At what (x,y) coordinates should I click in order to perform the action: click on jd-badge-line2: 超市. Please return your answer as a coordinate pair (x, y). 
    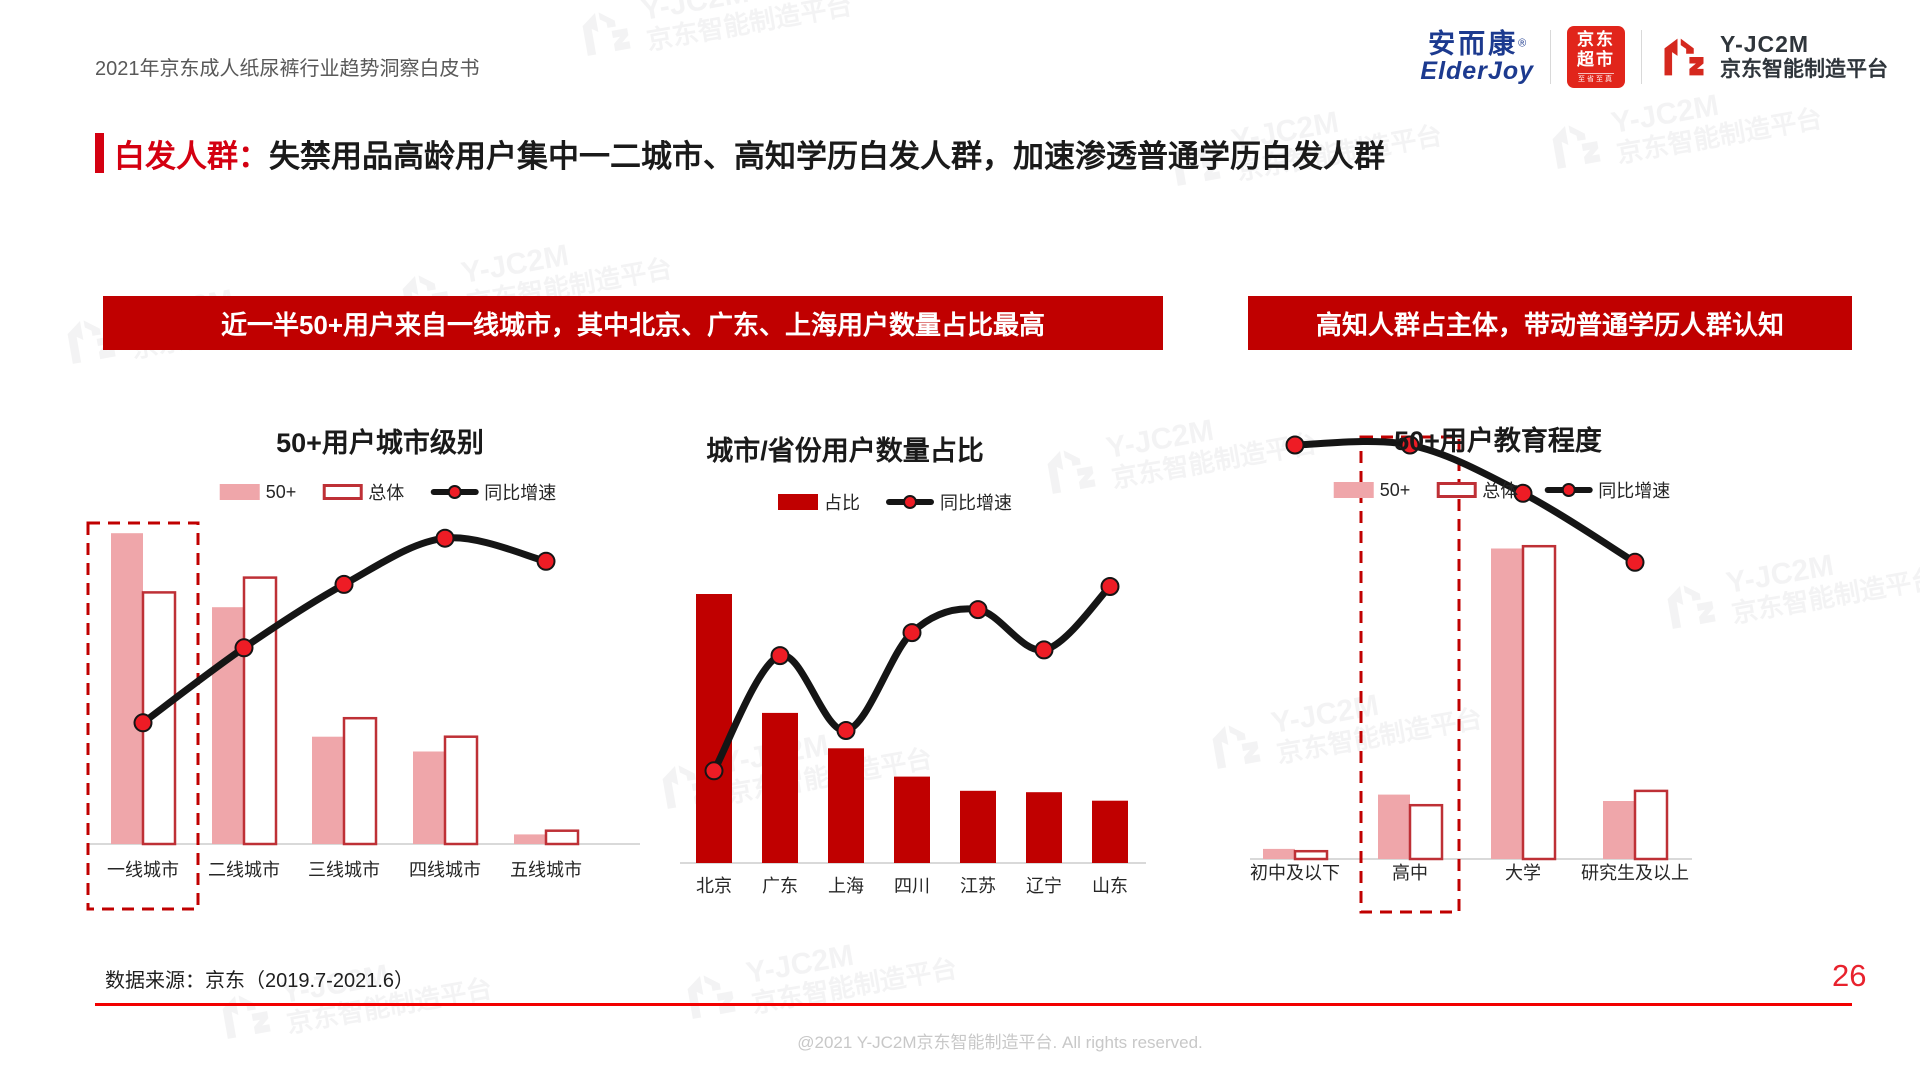
    Looking at the image, I should click on (1596, 59).